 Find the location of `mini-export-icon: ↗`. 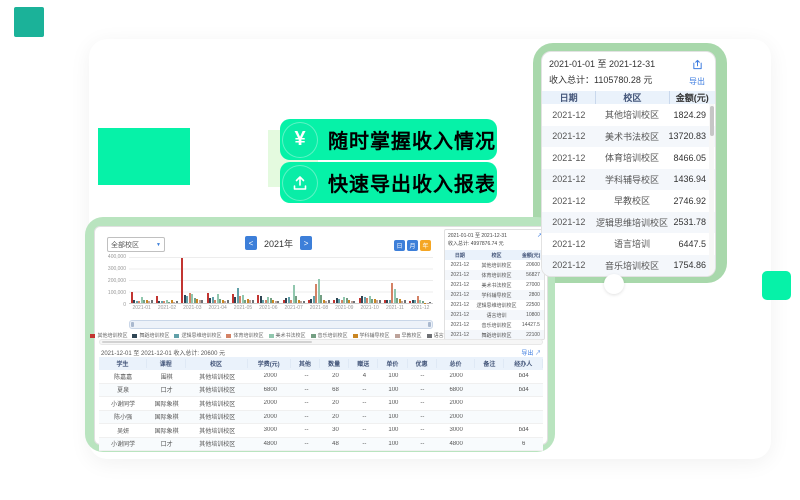

mini-export-icon: ↗ is located at coordinates (539, 236).